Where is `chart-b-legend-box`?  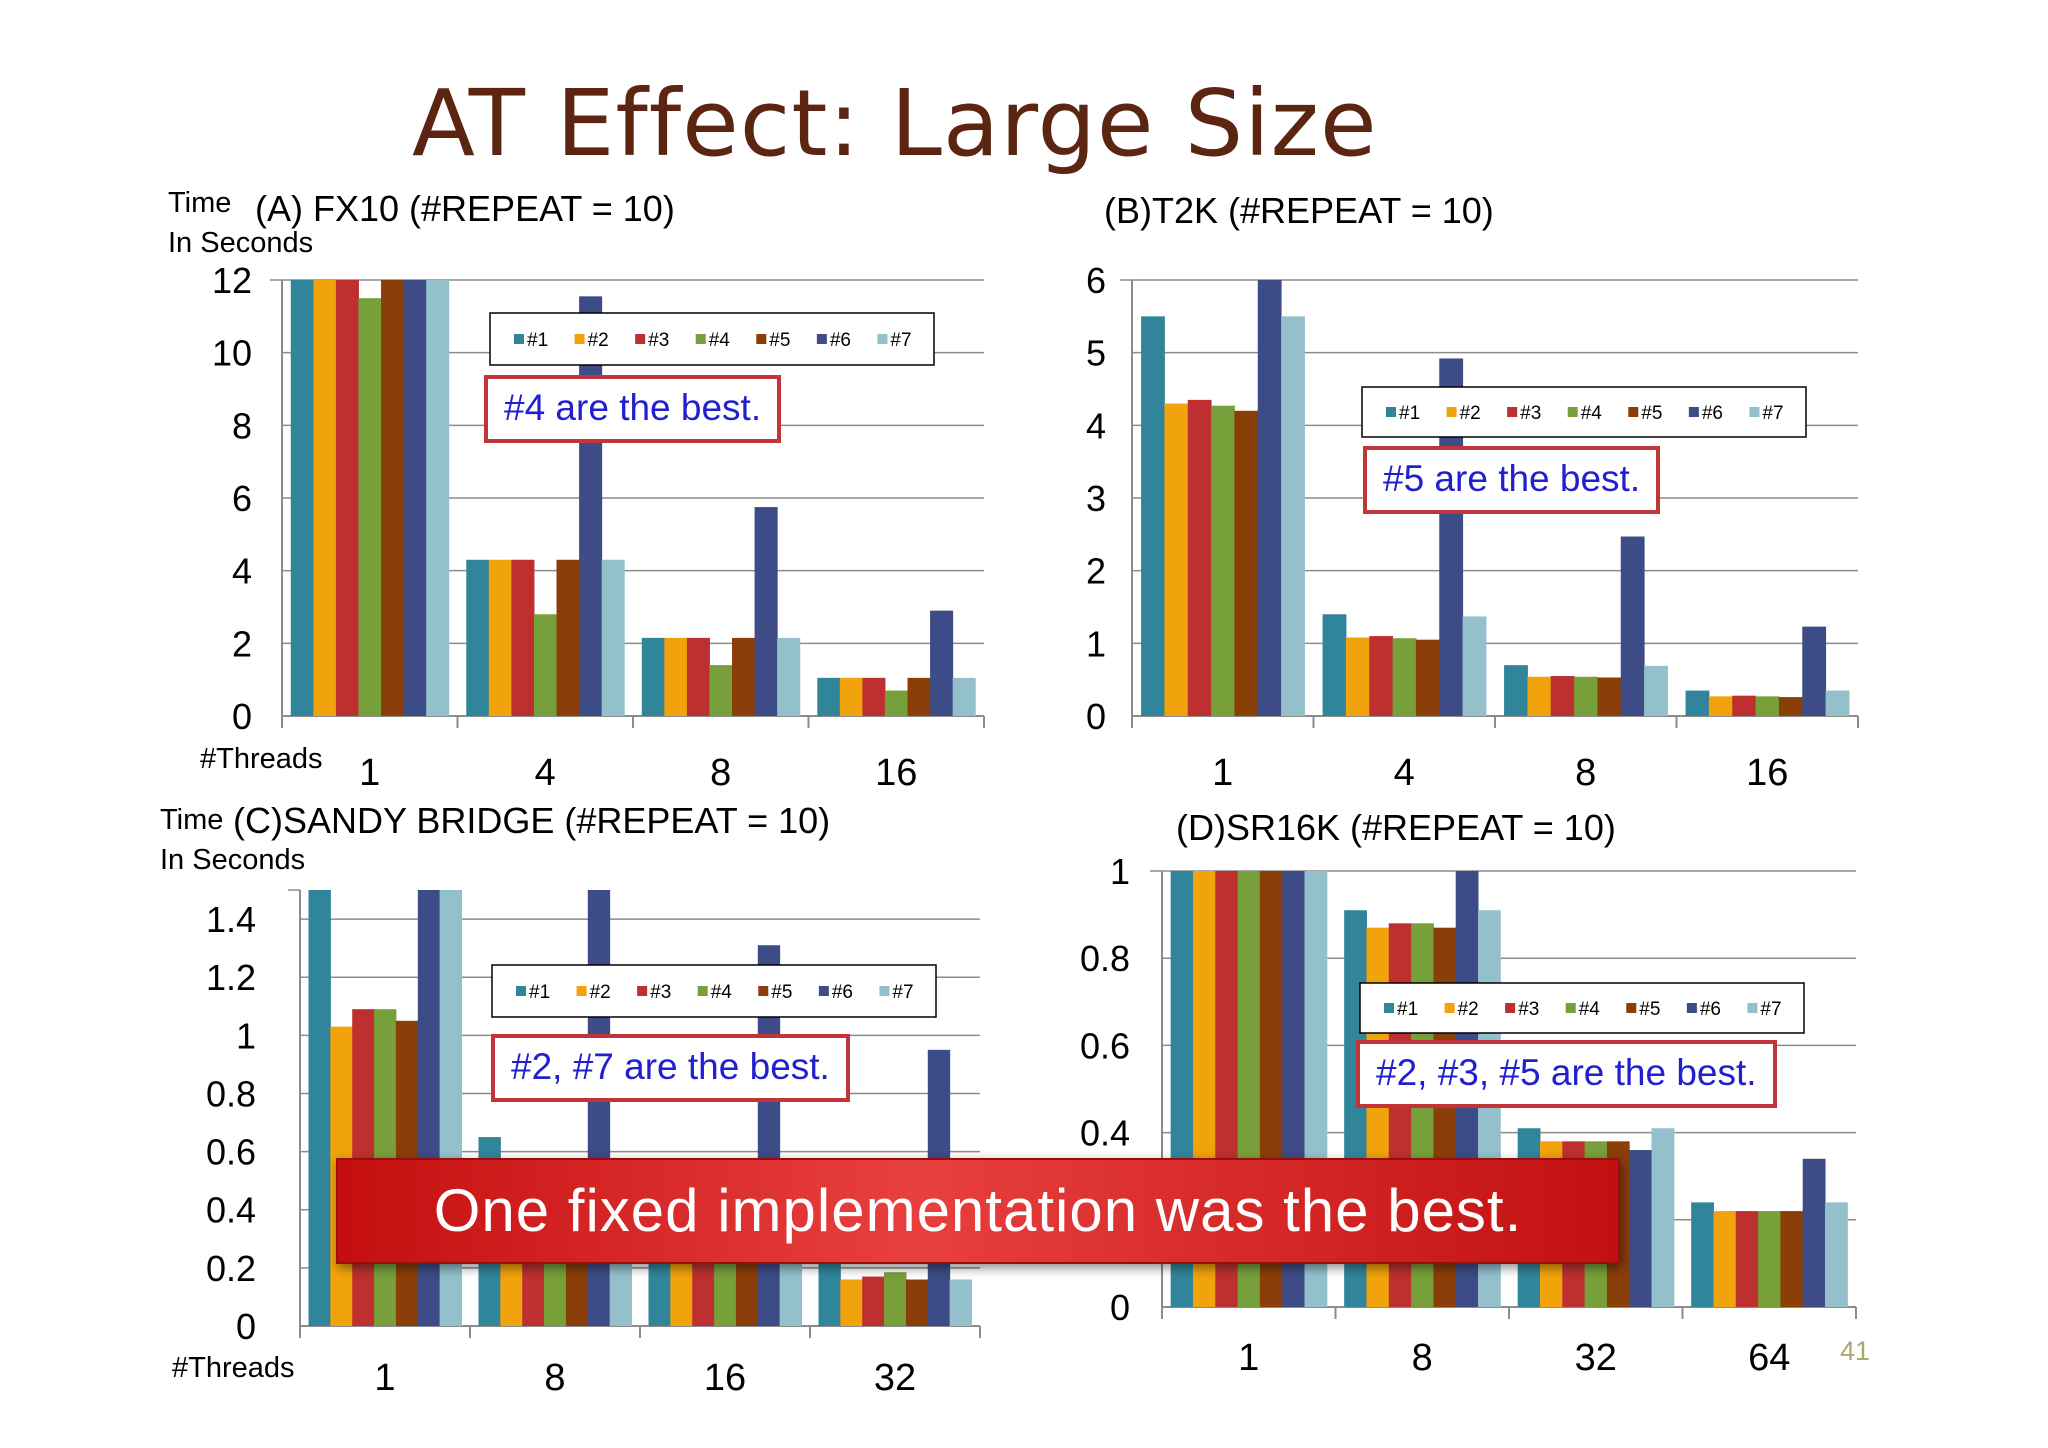 chart-b-legend-box is located at coordinates (1584, 412).